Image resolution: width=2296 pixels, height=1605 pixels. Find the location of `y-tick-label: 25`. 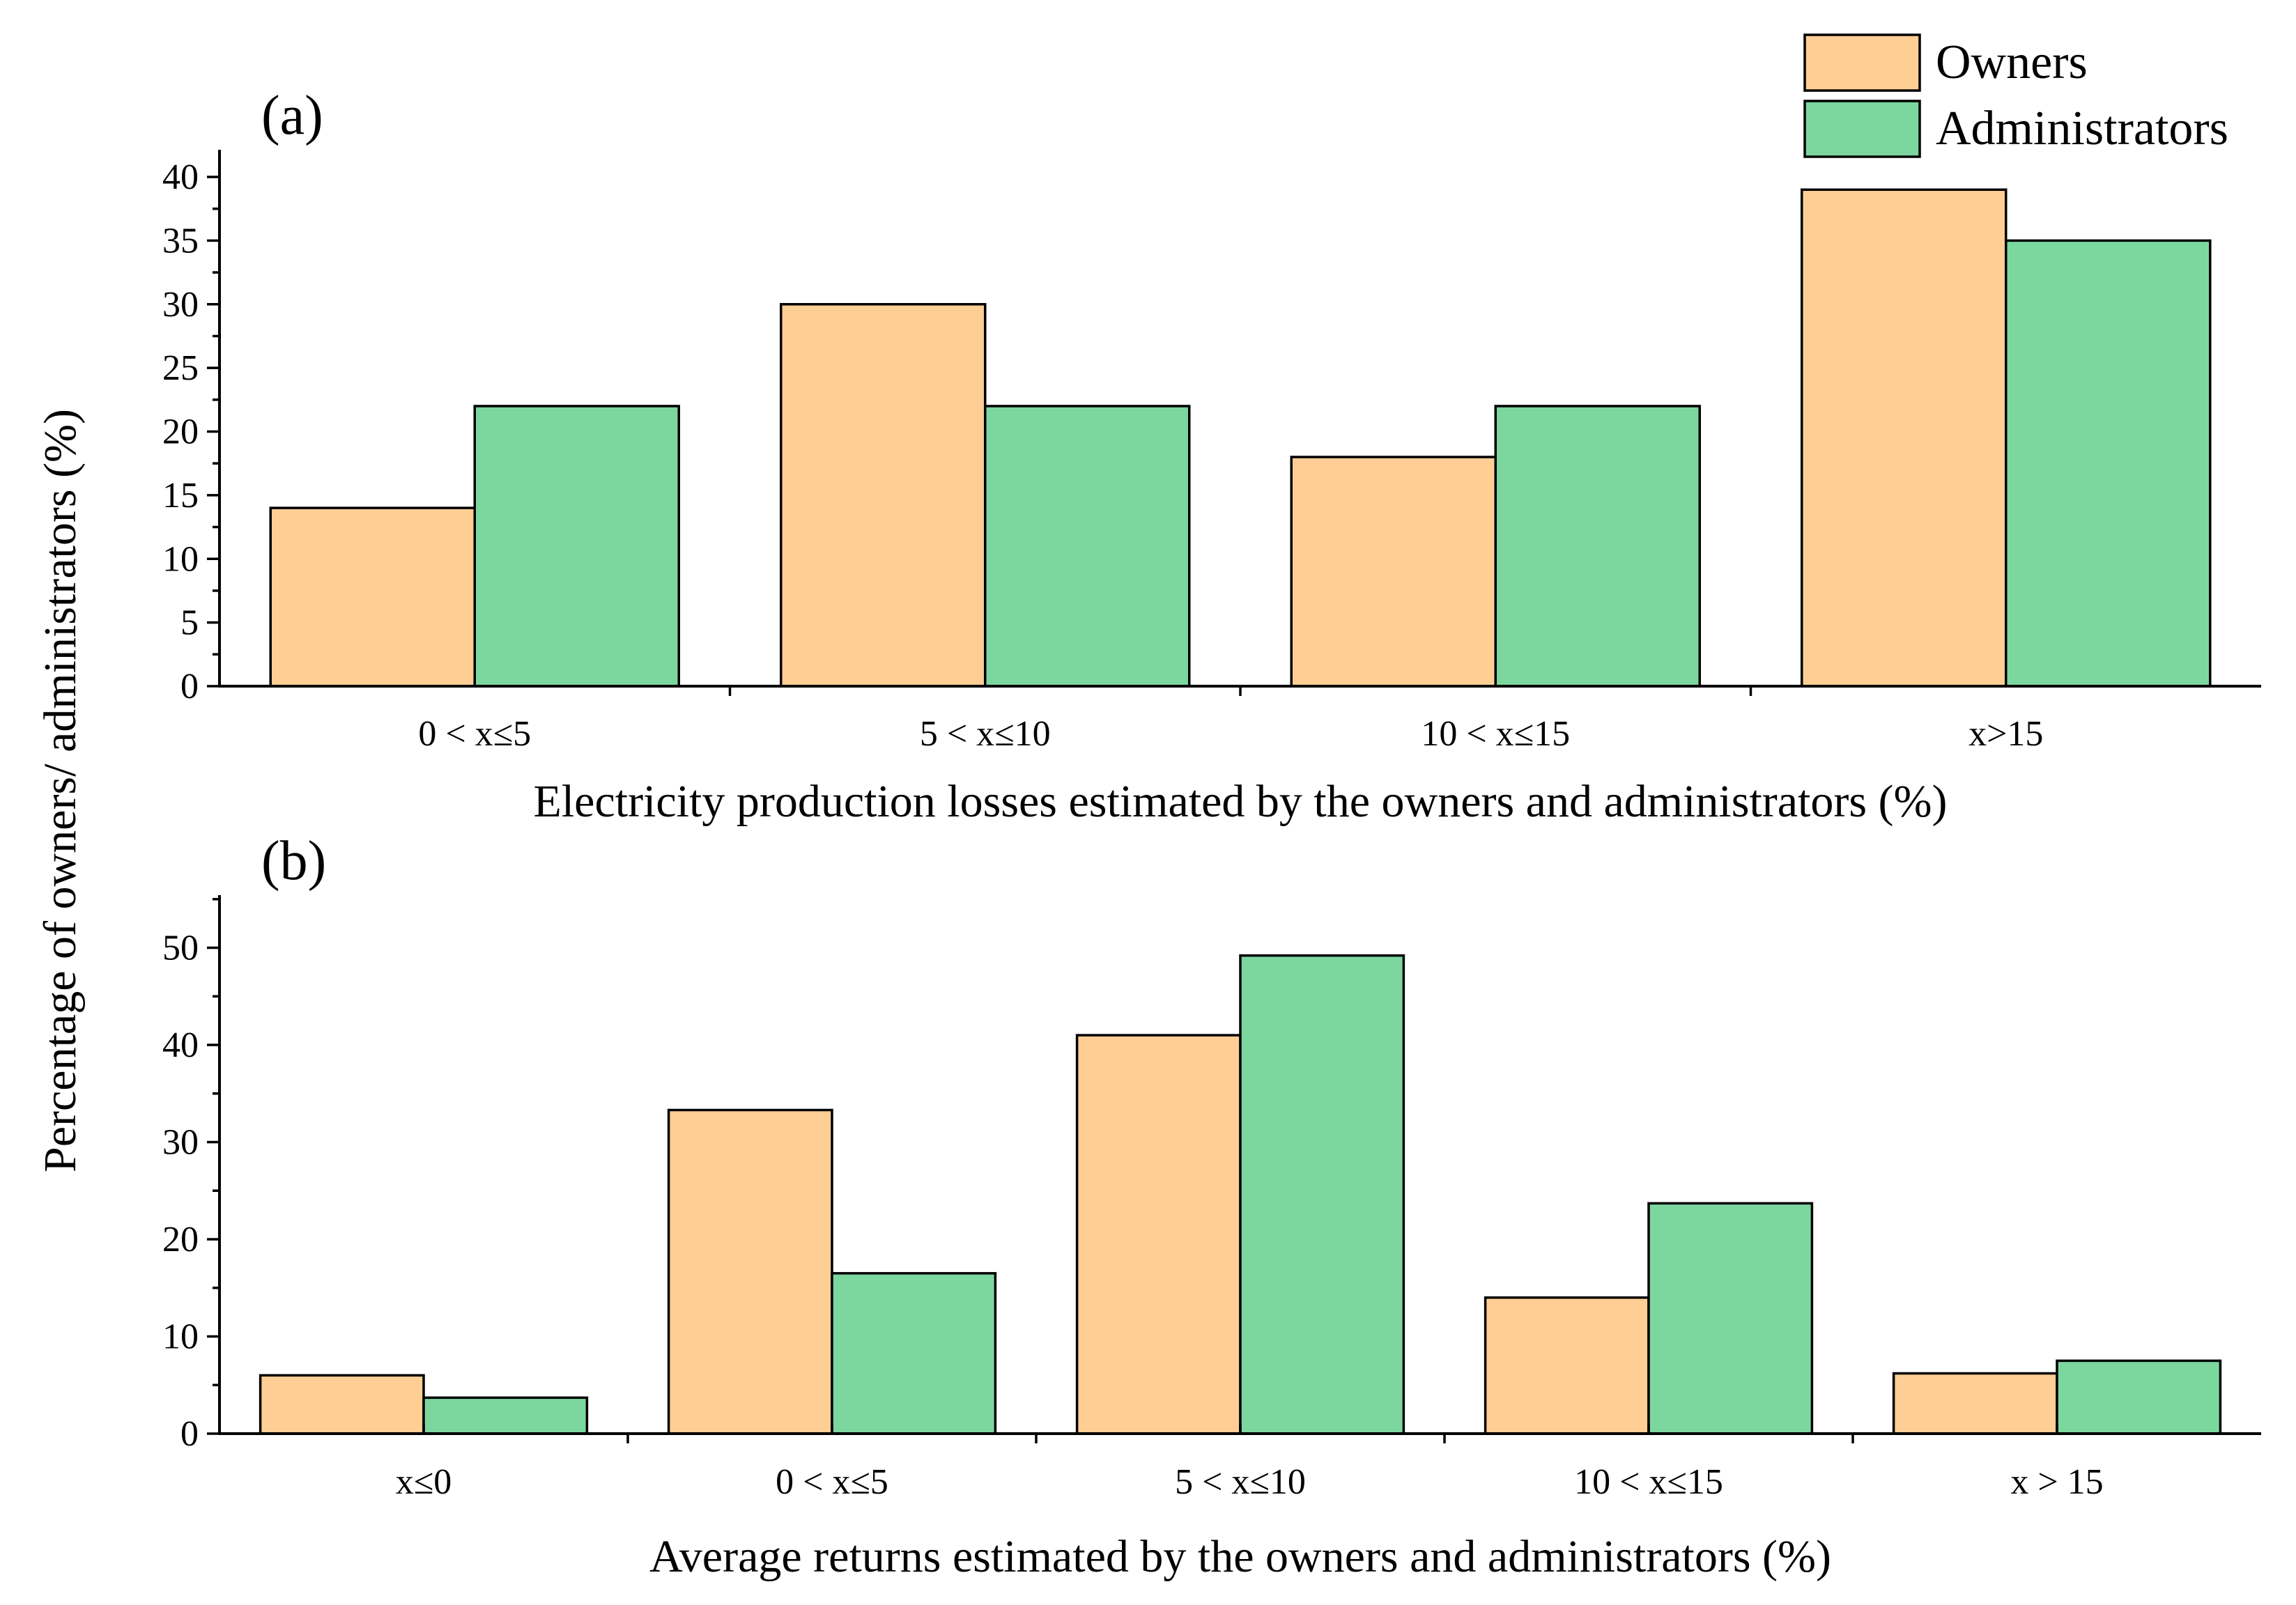

y-tick-label: 25 is located at coordinates (180, 368).